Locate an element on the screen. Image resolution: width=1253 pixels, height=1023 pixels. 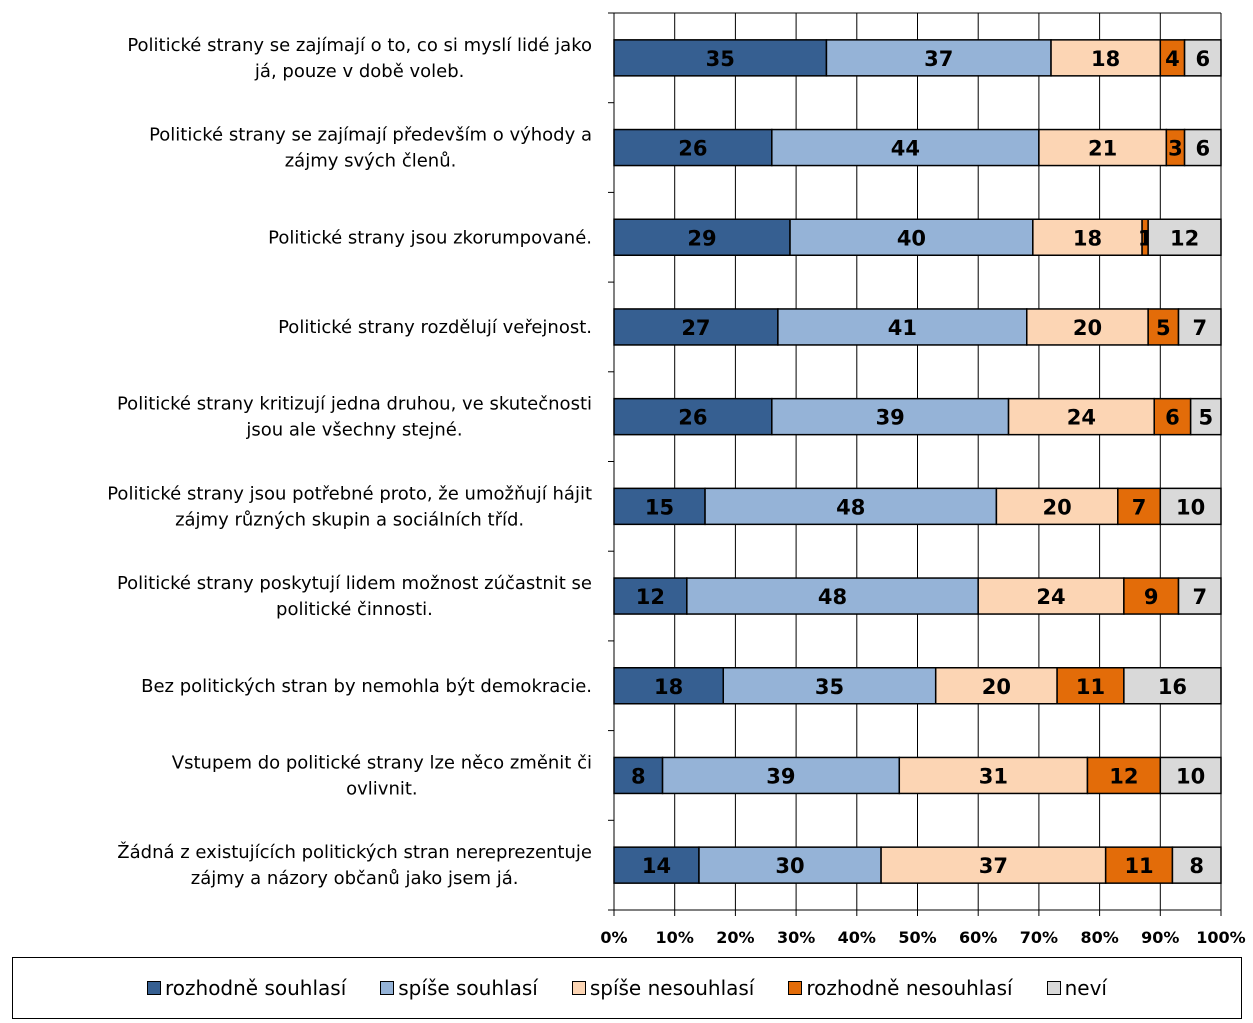
data-label: 5 is located at coordinates (1163, 328).